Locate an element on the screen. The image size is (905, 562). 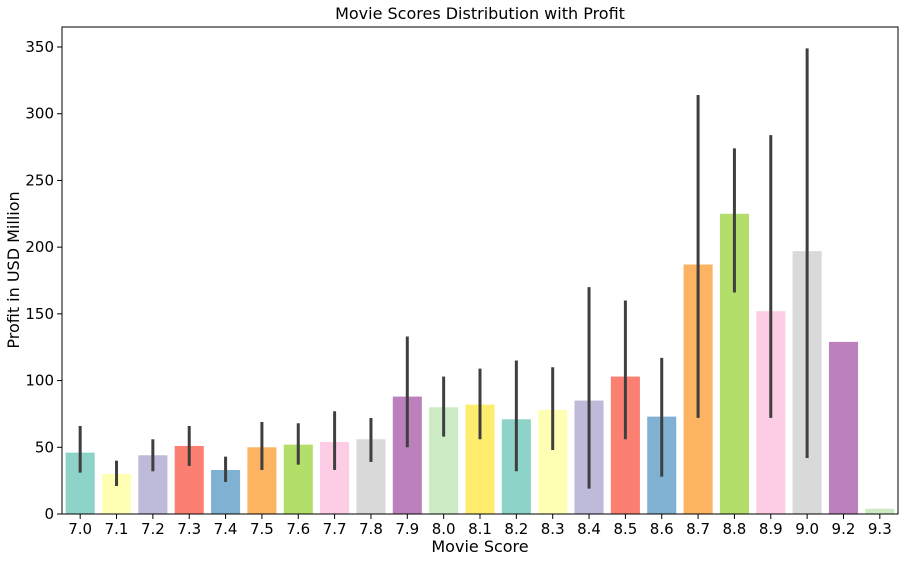
x-tick-label: 8.2 is located at coordinates (516, 529).